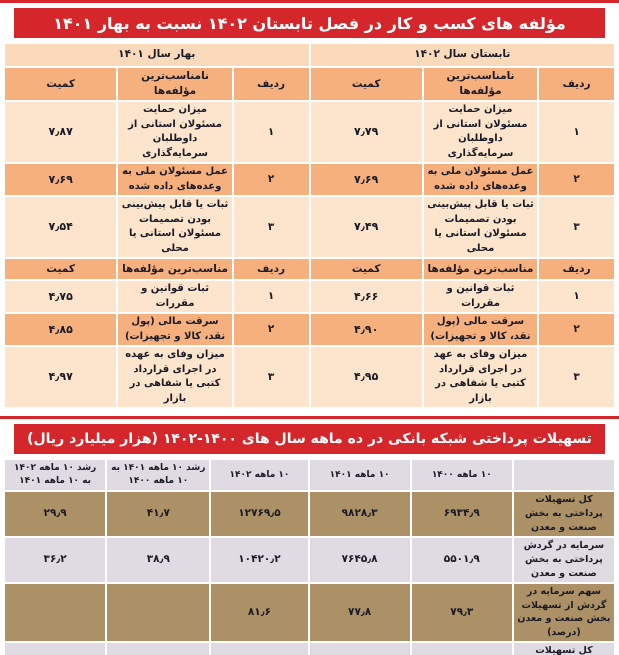 The height and width of the screenshot is (655, 619). I want to click on value-cell: ۷٫۷۹, so click(366, 132).